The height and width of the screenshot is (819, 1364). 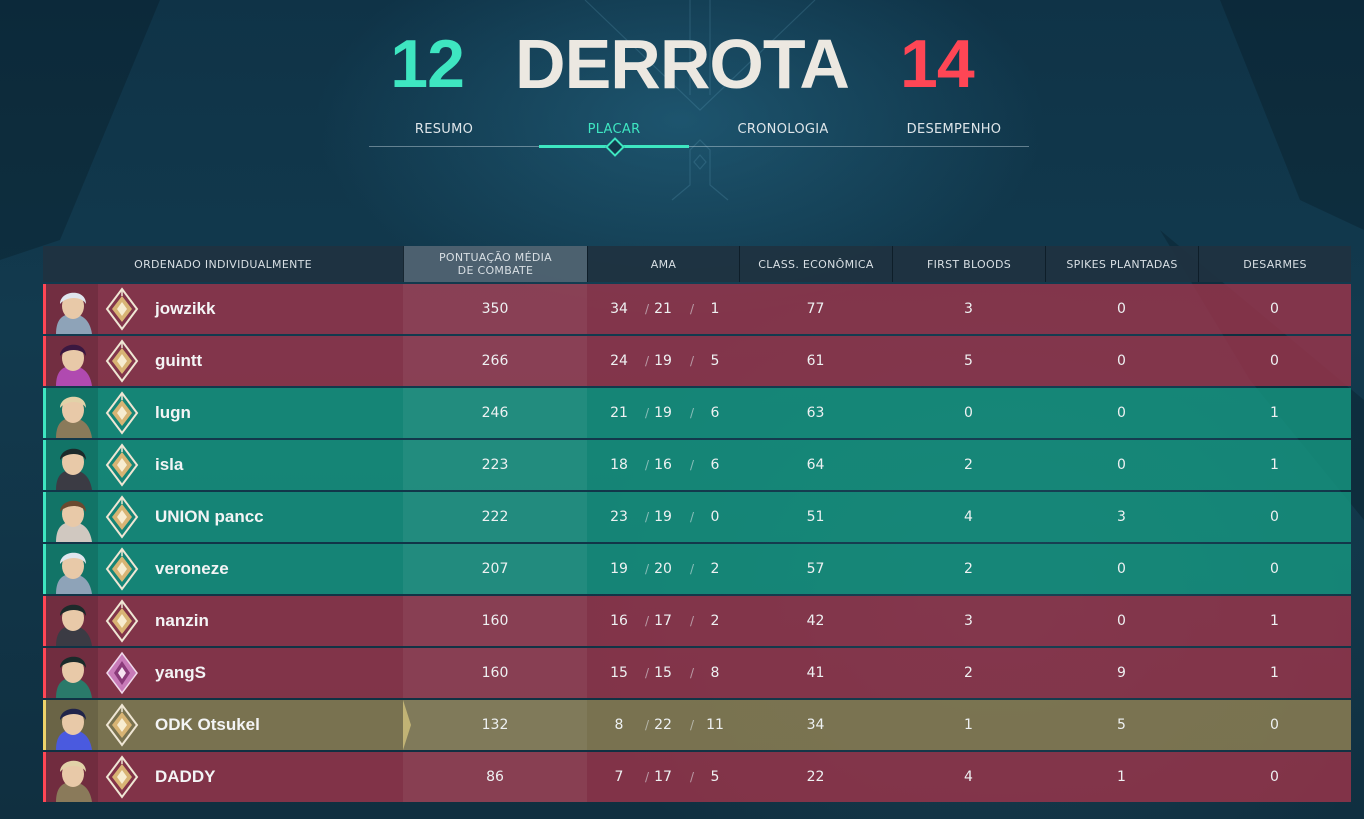 I want to click on acs-value: 222, so click(x=495, y=517).